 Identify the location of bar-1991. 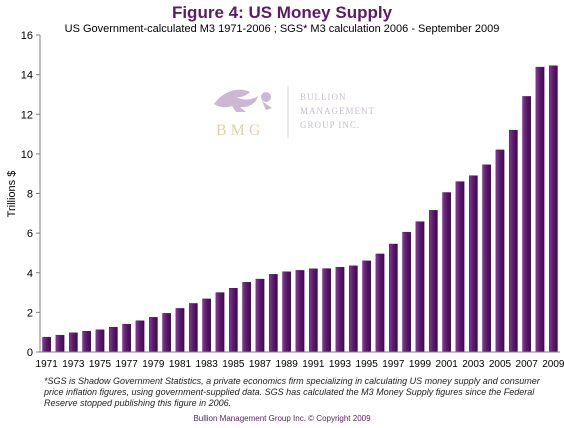
(313, 310).